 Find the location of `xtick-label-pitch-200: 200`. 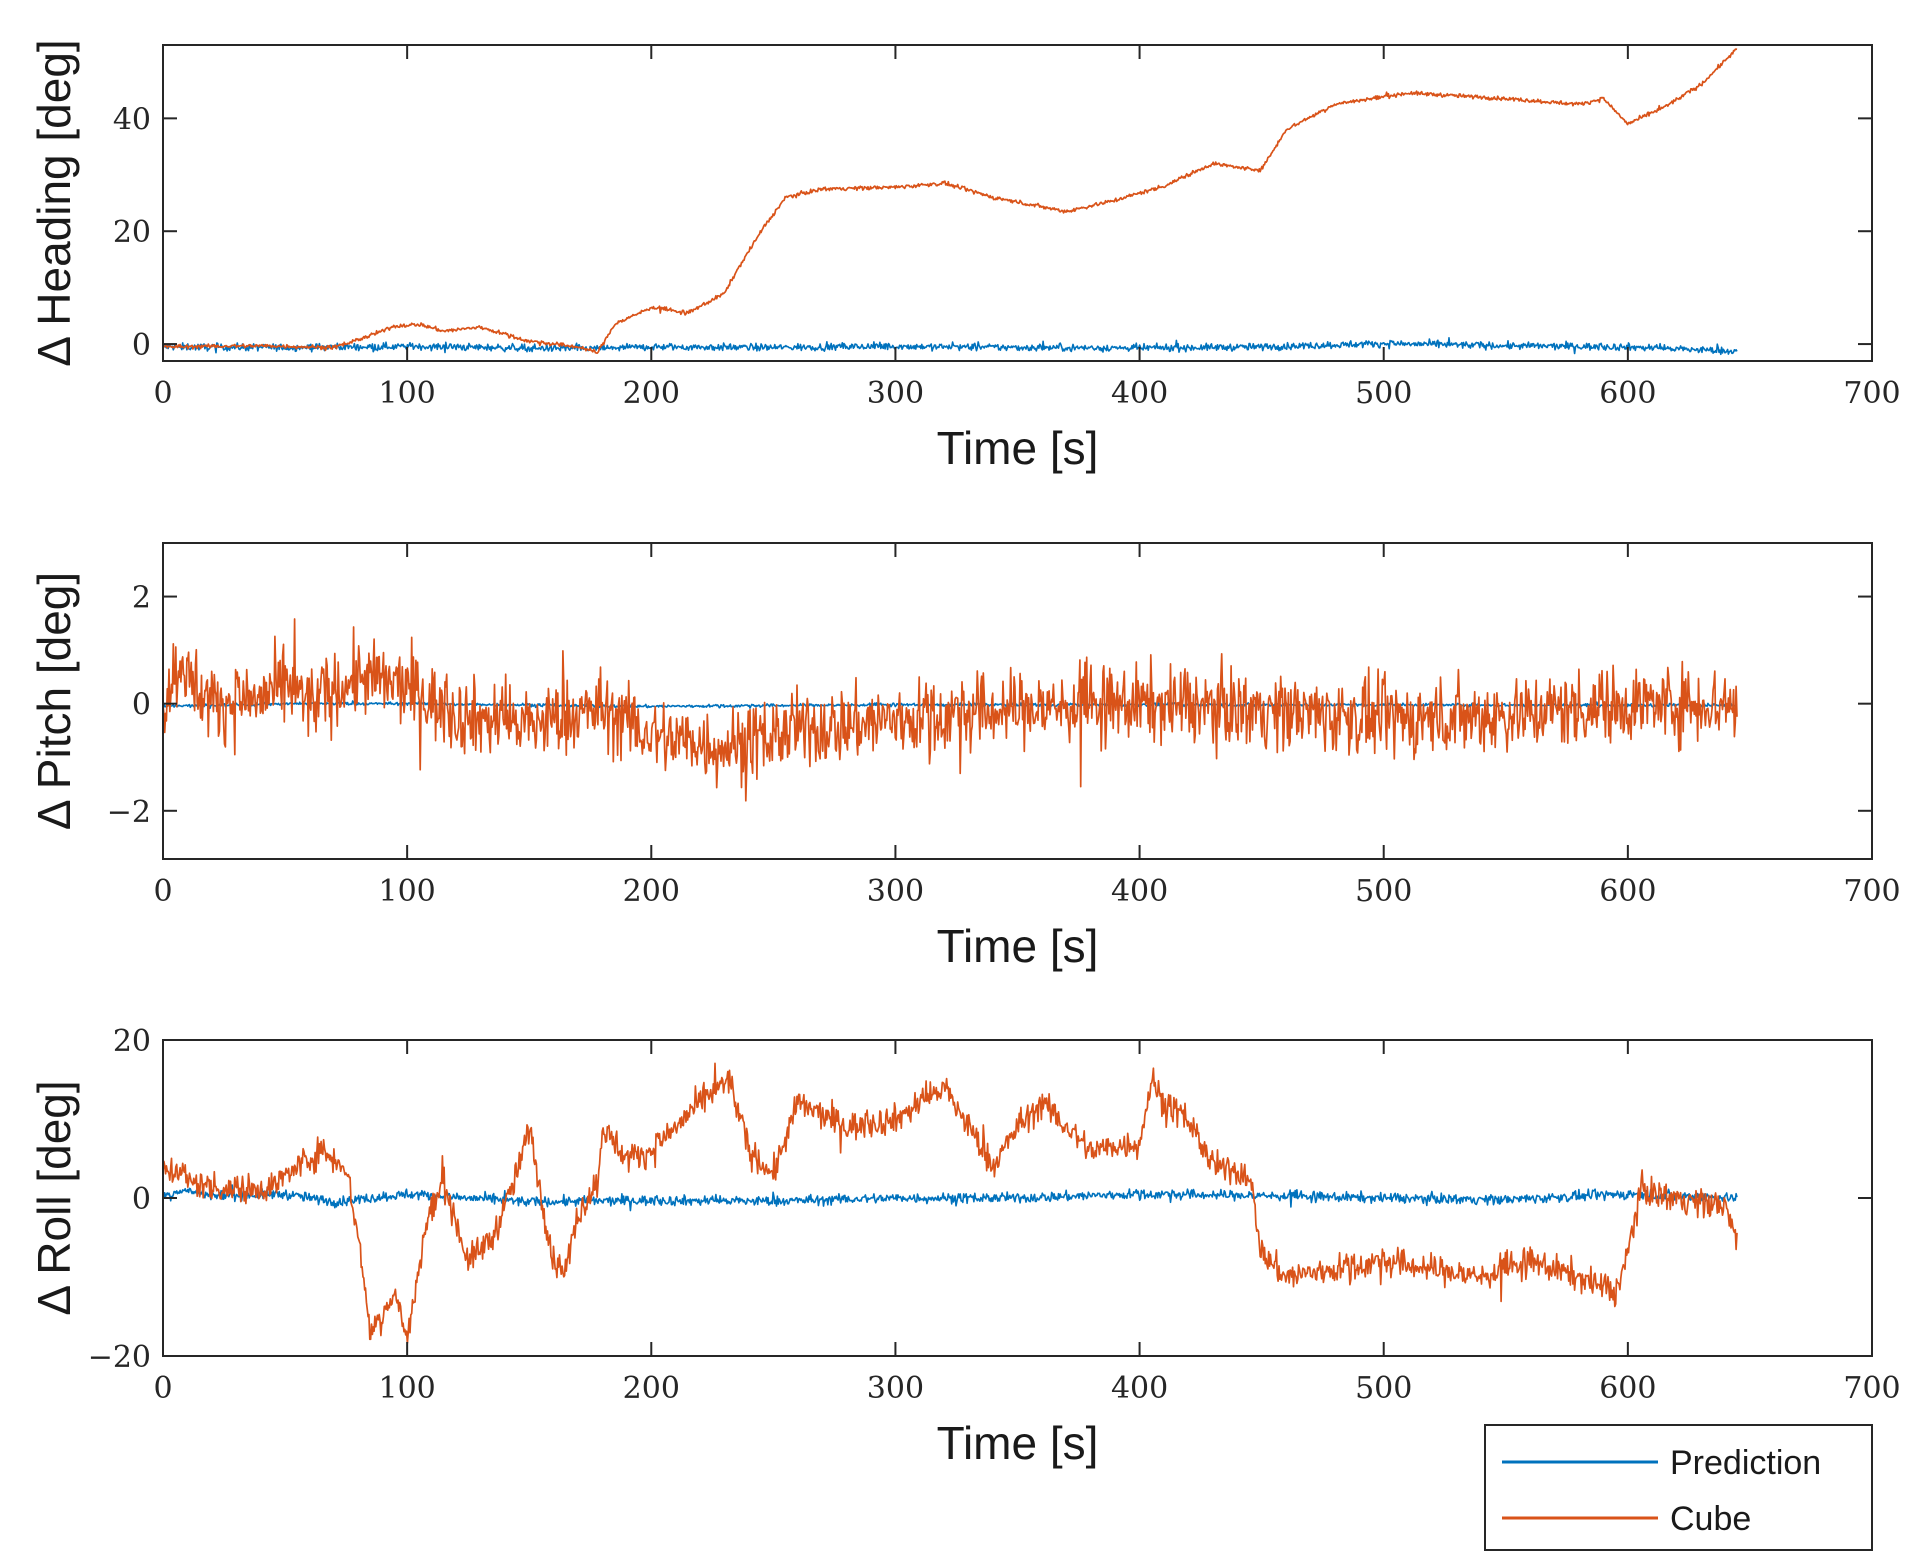

xtick-label-pitch-200: 200 is located at coordinates (651, 891).